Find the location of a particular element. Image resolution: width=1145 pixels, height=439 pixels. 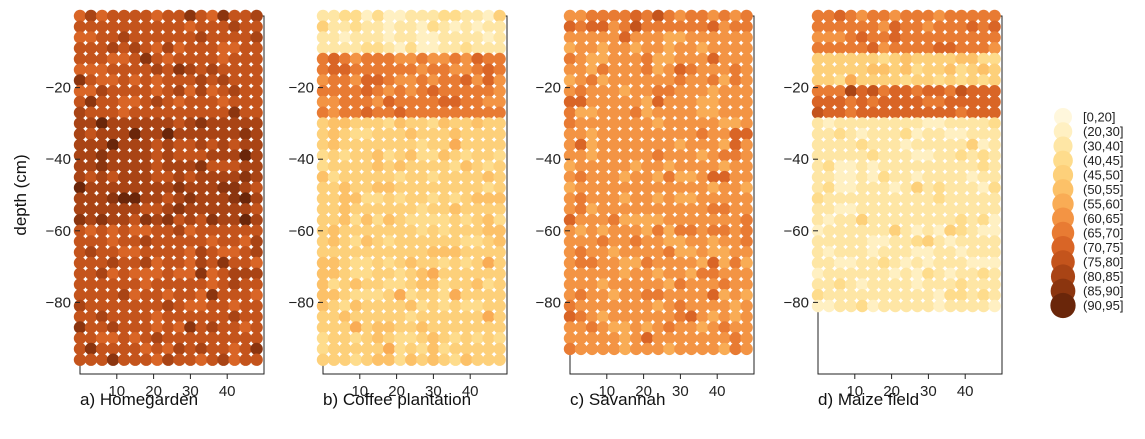

legend-label: (70,75] is located at coordinates (1103, 247).